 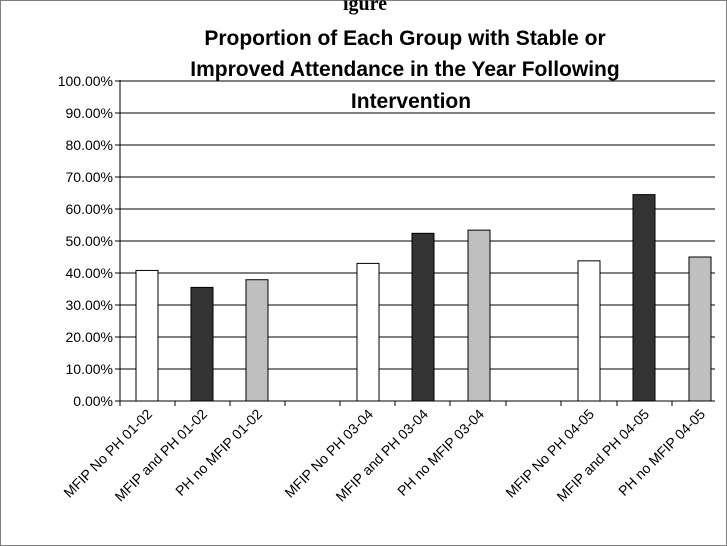 What do you see at coordinates (89, 337) in the screenshot?
I see `y-tick-label: 20.00%` at bounding box center [89, 337].